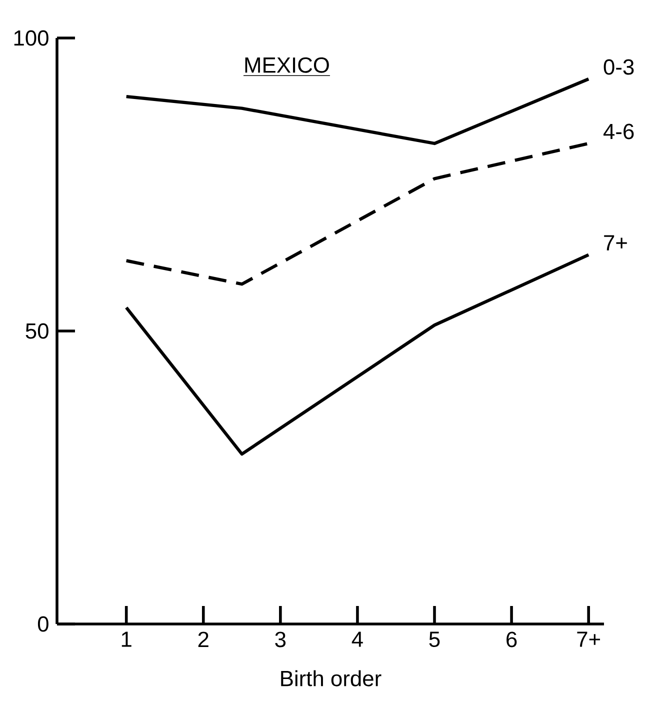 This screenshot has width=654, height=715. I want to click on x-tick-label: 3, so click(280, 640).